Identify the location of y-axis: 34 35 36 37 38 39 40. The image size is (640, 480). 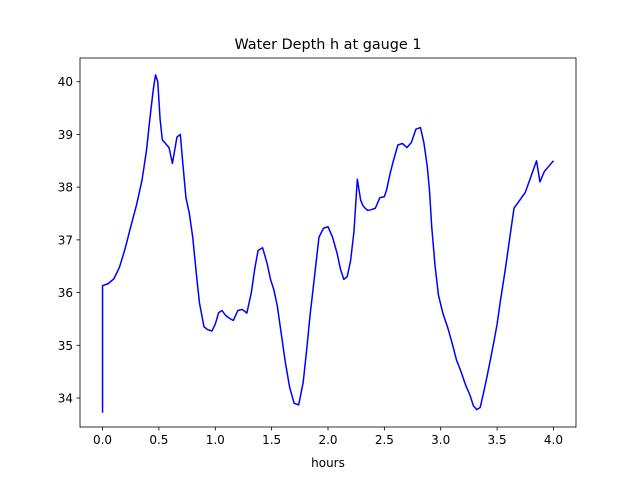
(69, 240).